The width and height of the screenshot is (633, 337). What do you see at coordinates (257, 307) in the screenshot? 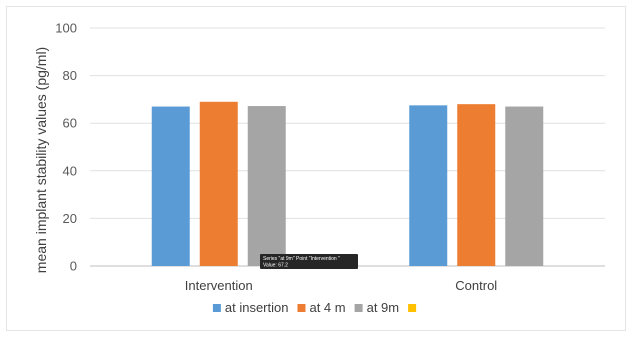
I see `legend-label: at insertion` at bounding box center [257, 307].